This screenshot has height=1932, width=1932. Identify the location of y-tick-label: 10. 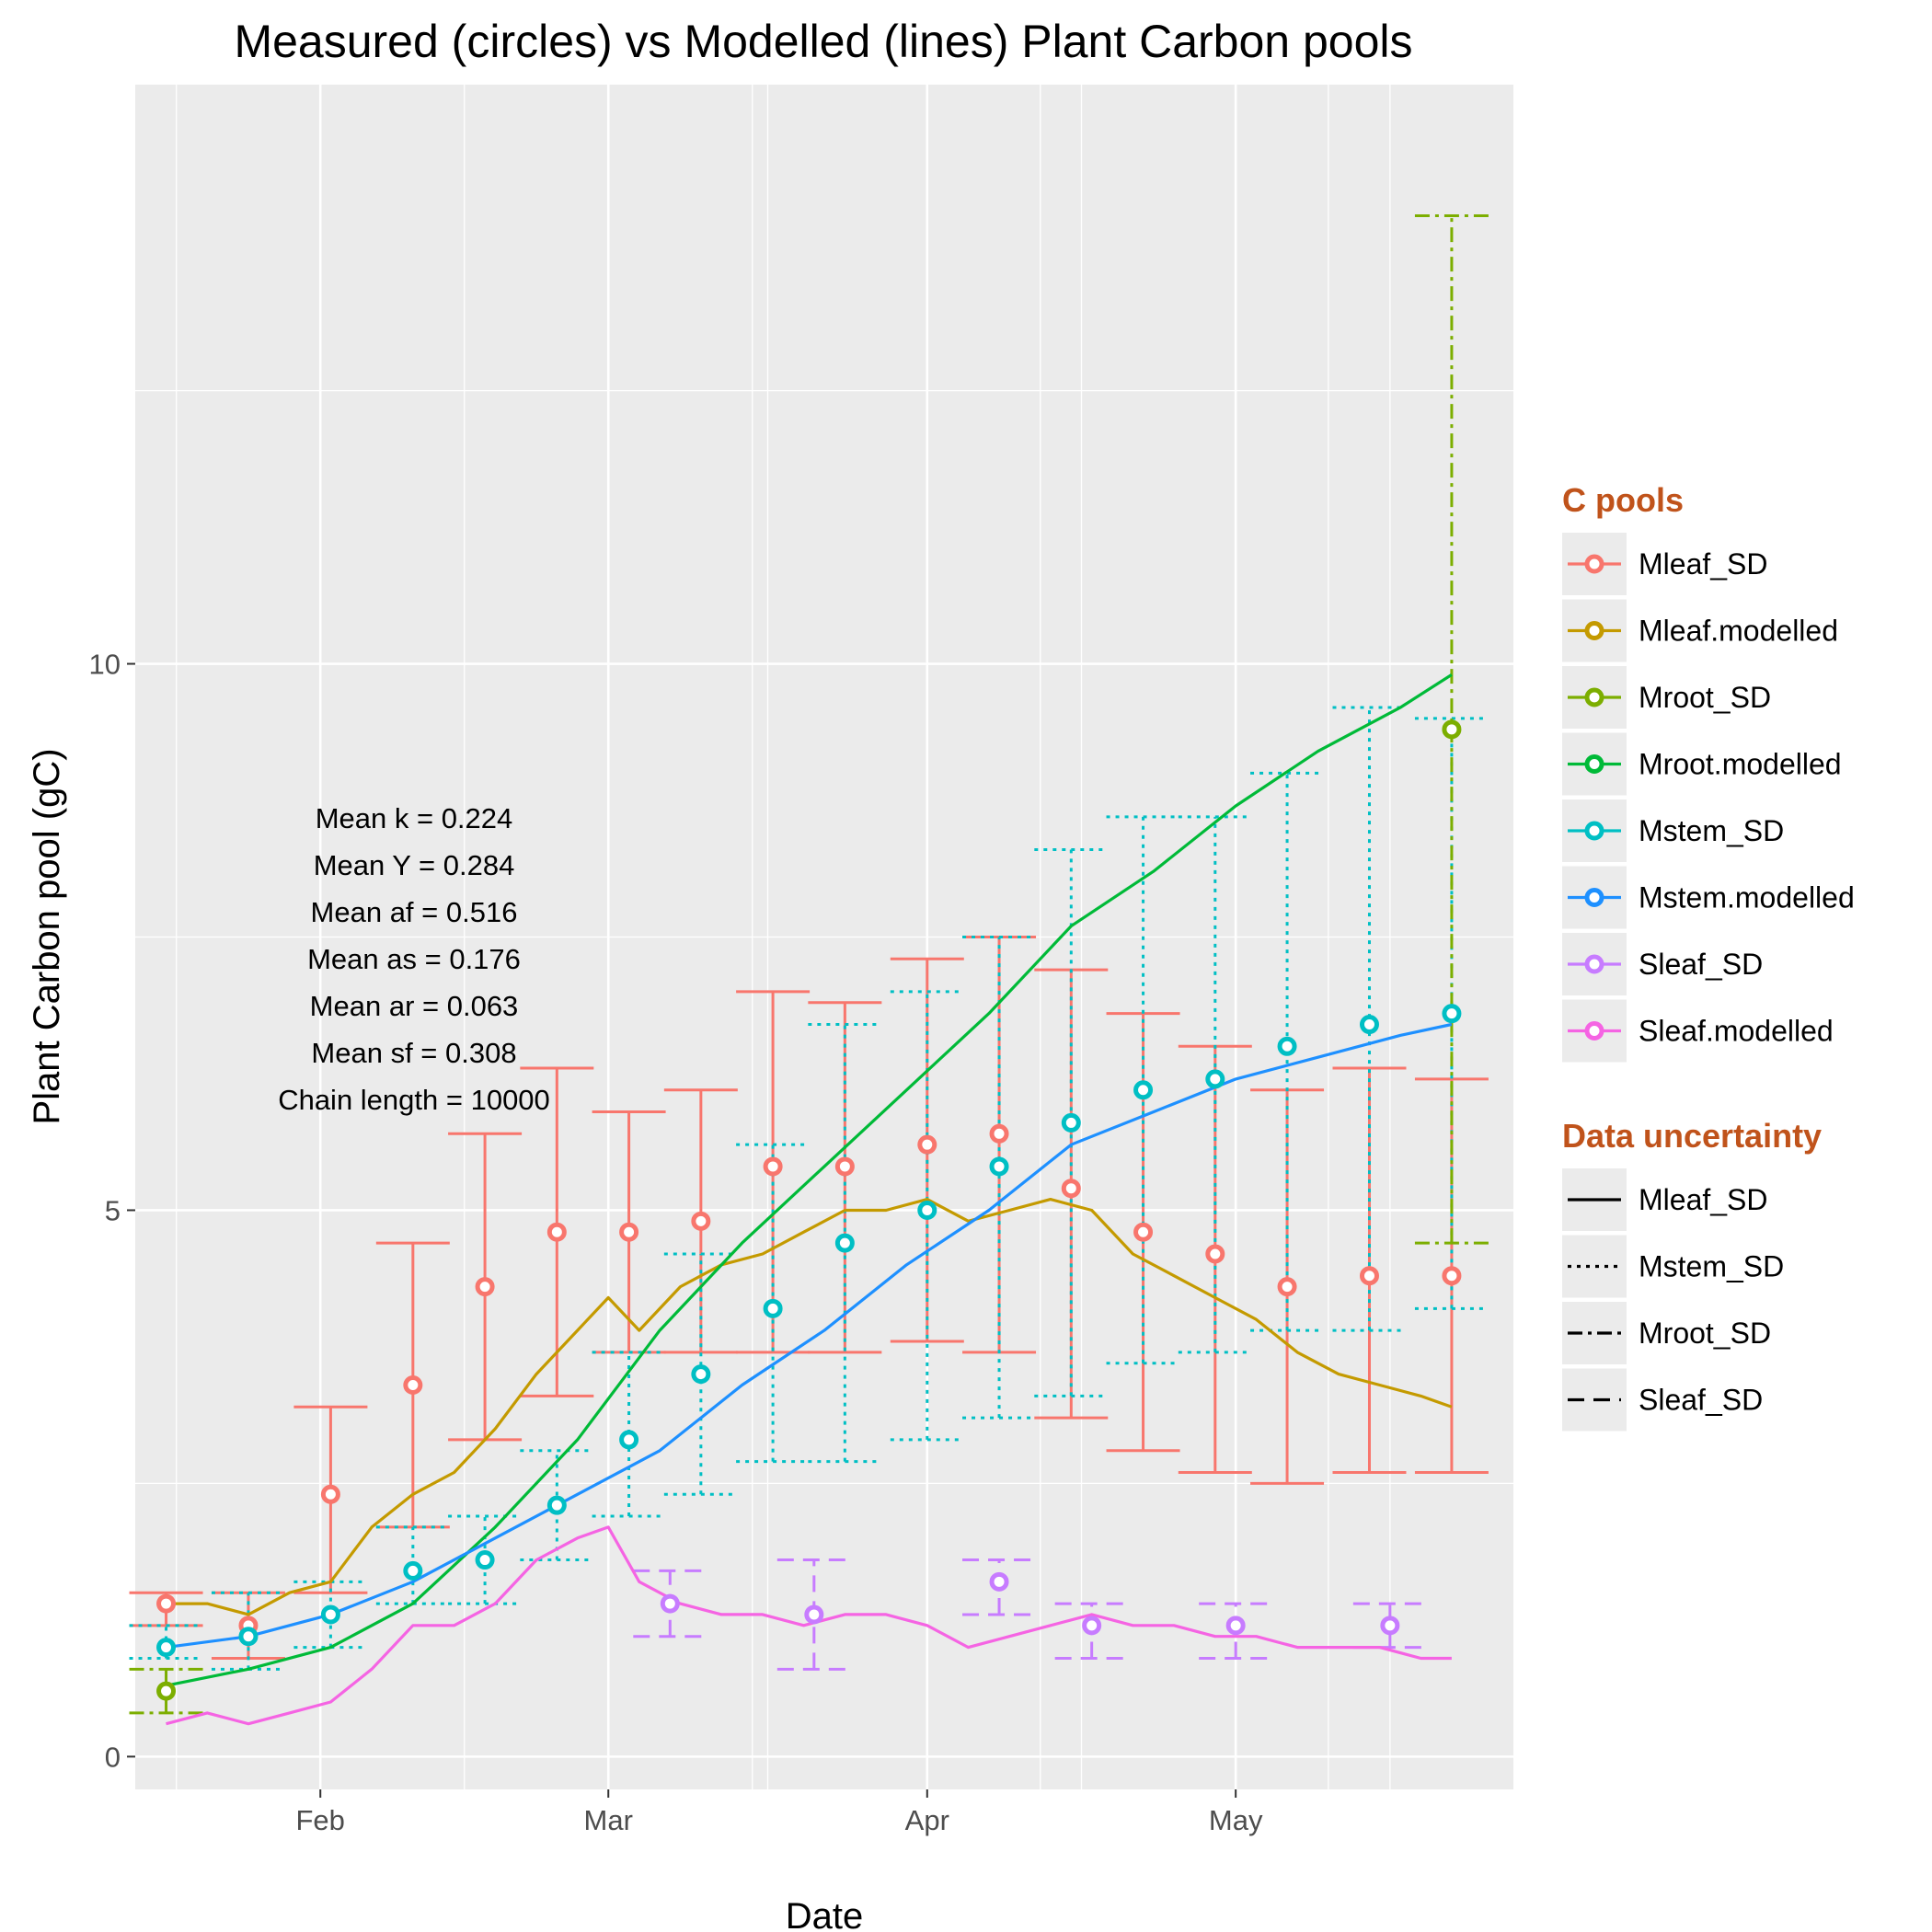
(105, 665).